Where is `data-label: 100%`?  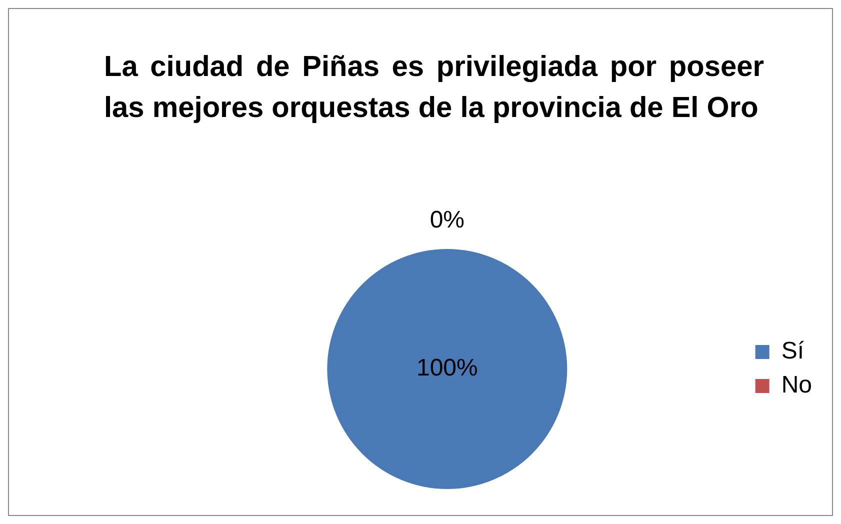 data-label: 100% is located at coordinates (447, 368).